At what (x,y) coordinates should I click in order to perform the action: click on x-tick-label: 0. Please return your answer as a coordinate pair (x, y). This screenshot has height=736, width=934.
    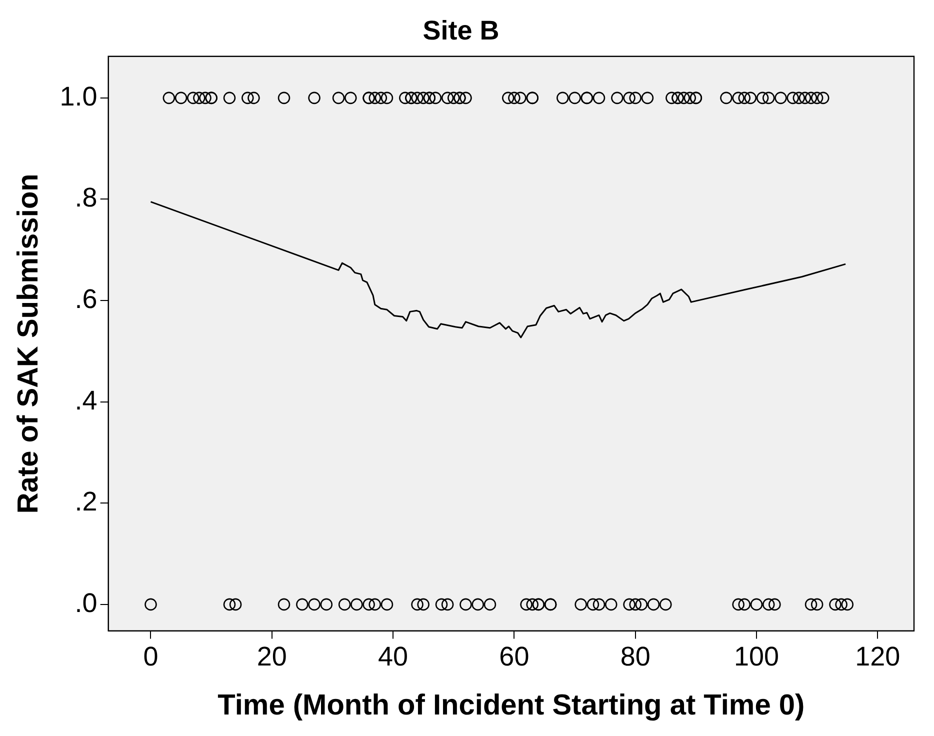
    Looking at the image, I should click on (150, 656).